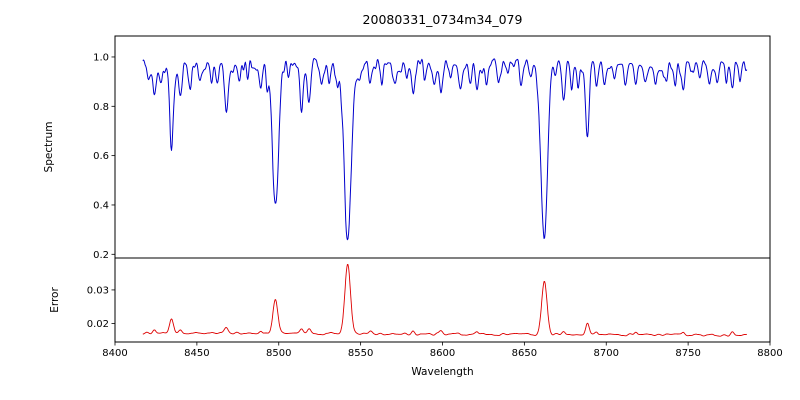 This screenshot has height=400, width=800. Describe the element at coordinates (769, 353) in the screenshot. I see `svg-text: 8800` at that location.